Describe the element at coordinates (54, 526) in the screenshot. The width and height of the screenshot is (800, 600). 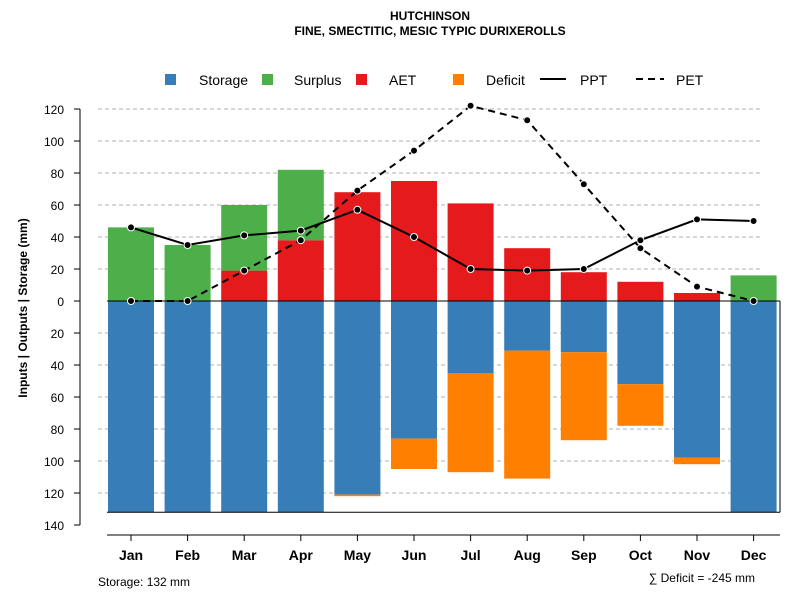
I see `y-tick-label: 140` at that location.